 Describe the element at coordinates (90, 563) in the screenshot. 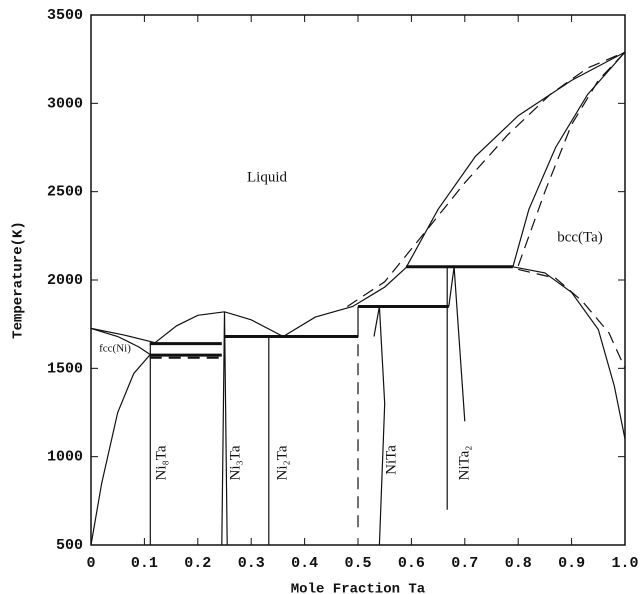

I see `x-tick-label: 0` at that location.